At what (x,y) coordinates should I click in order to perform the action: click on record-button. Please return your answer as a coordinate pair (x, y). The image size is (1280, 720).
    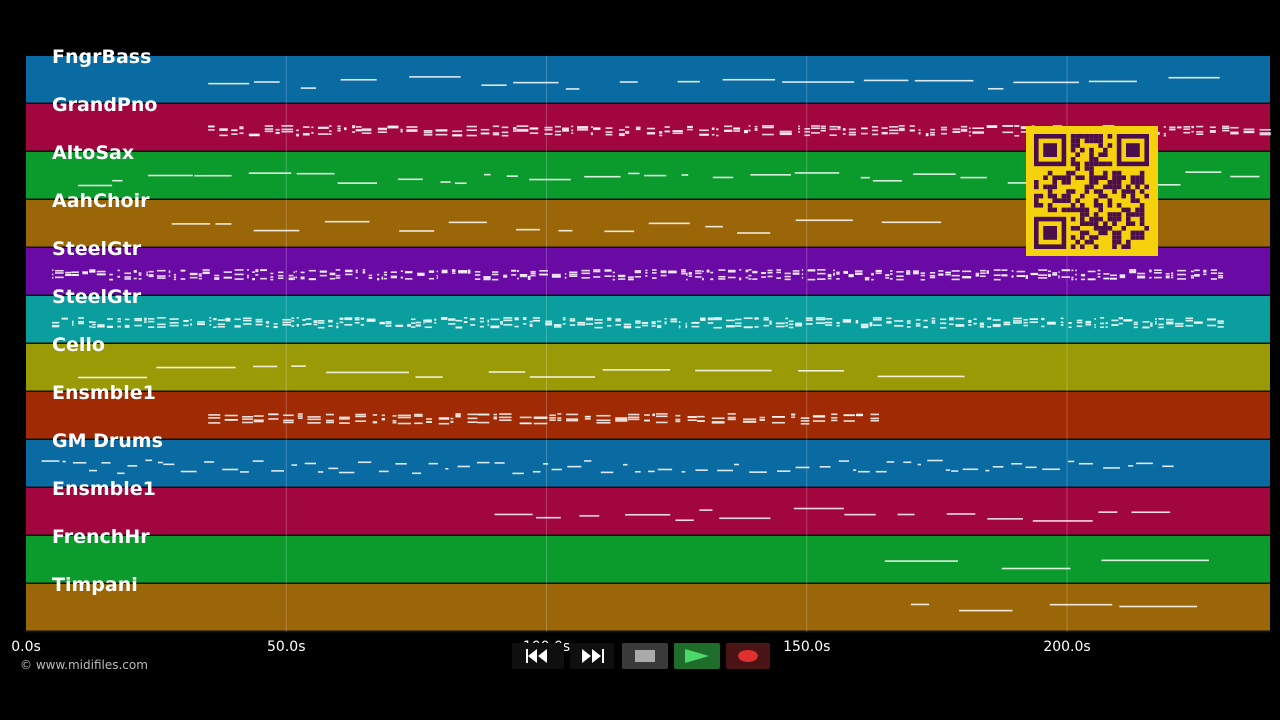
    Looking at the image, I should click on (748, 656).